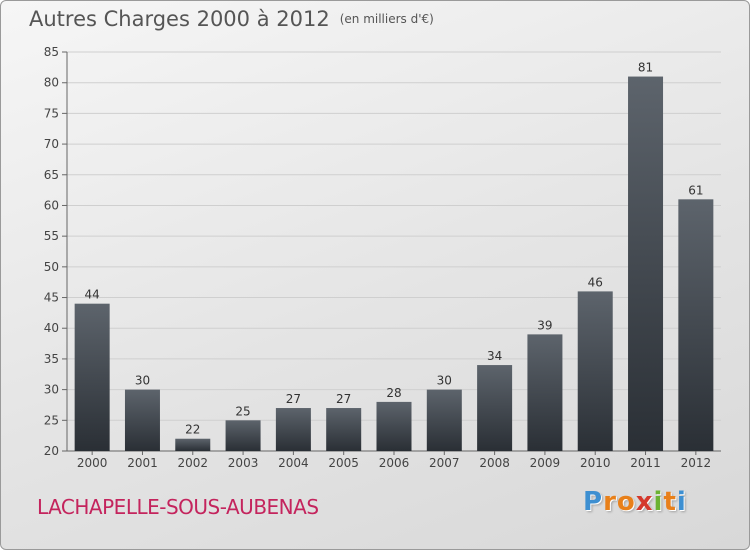  I want to click on bar-value-label: 34, so click(494, 356).